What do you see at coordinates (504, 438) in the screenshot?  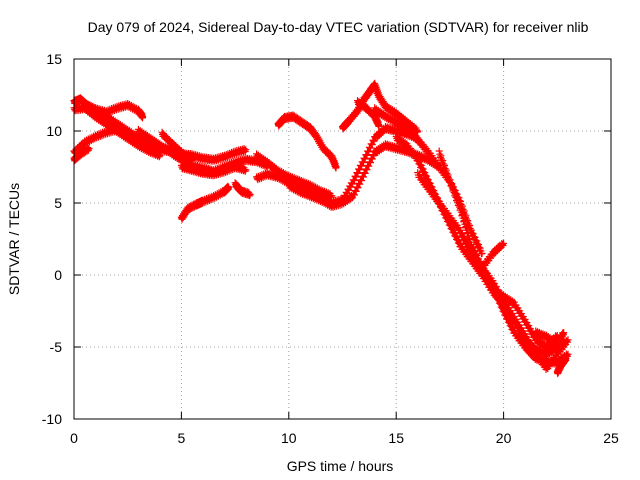 I see `x-tick-label: 20` at bounding box center [504, 438].